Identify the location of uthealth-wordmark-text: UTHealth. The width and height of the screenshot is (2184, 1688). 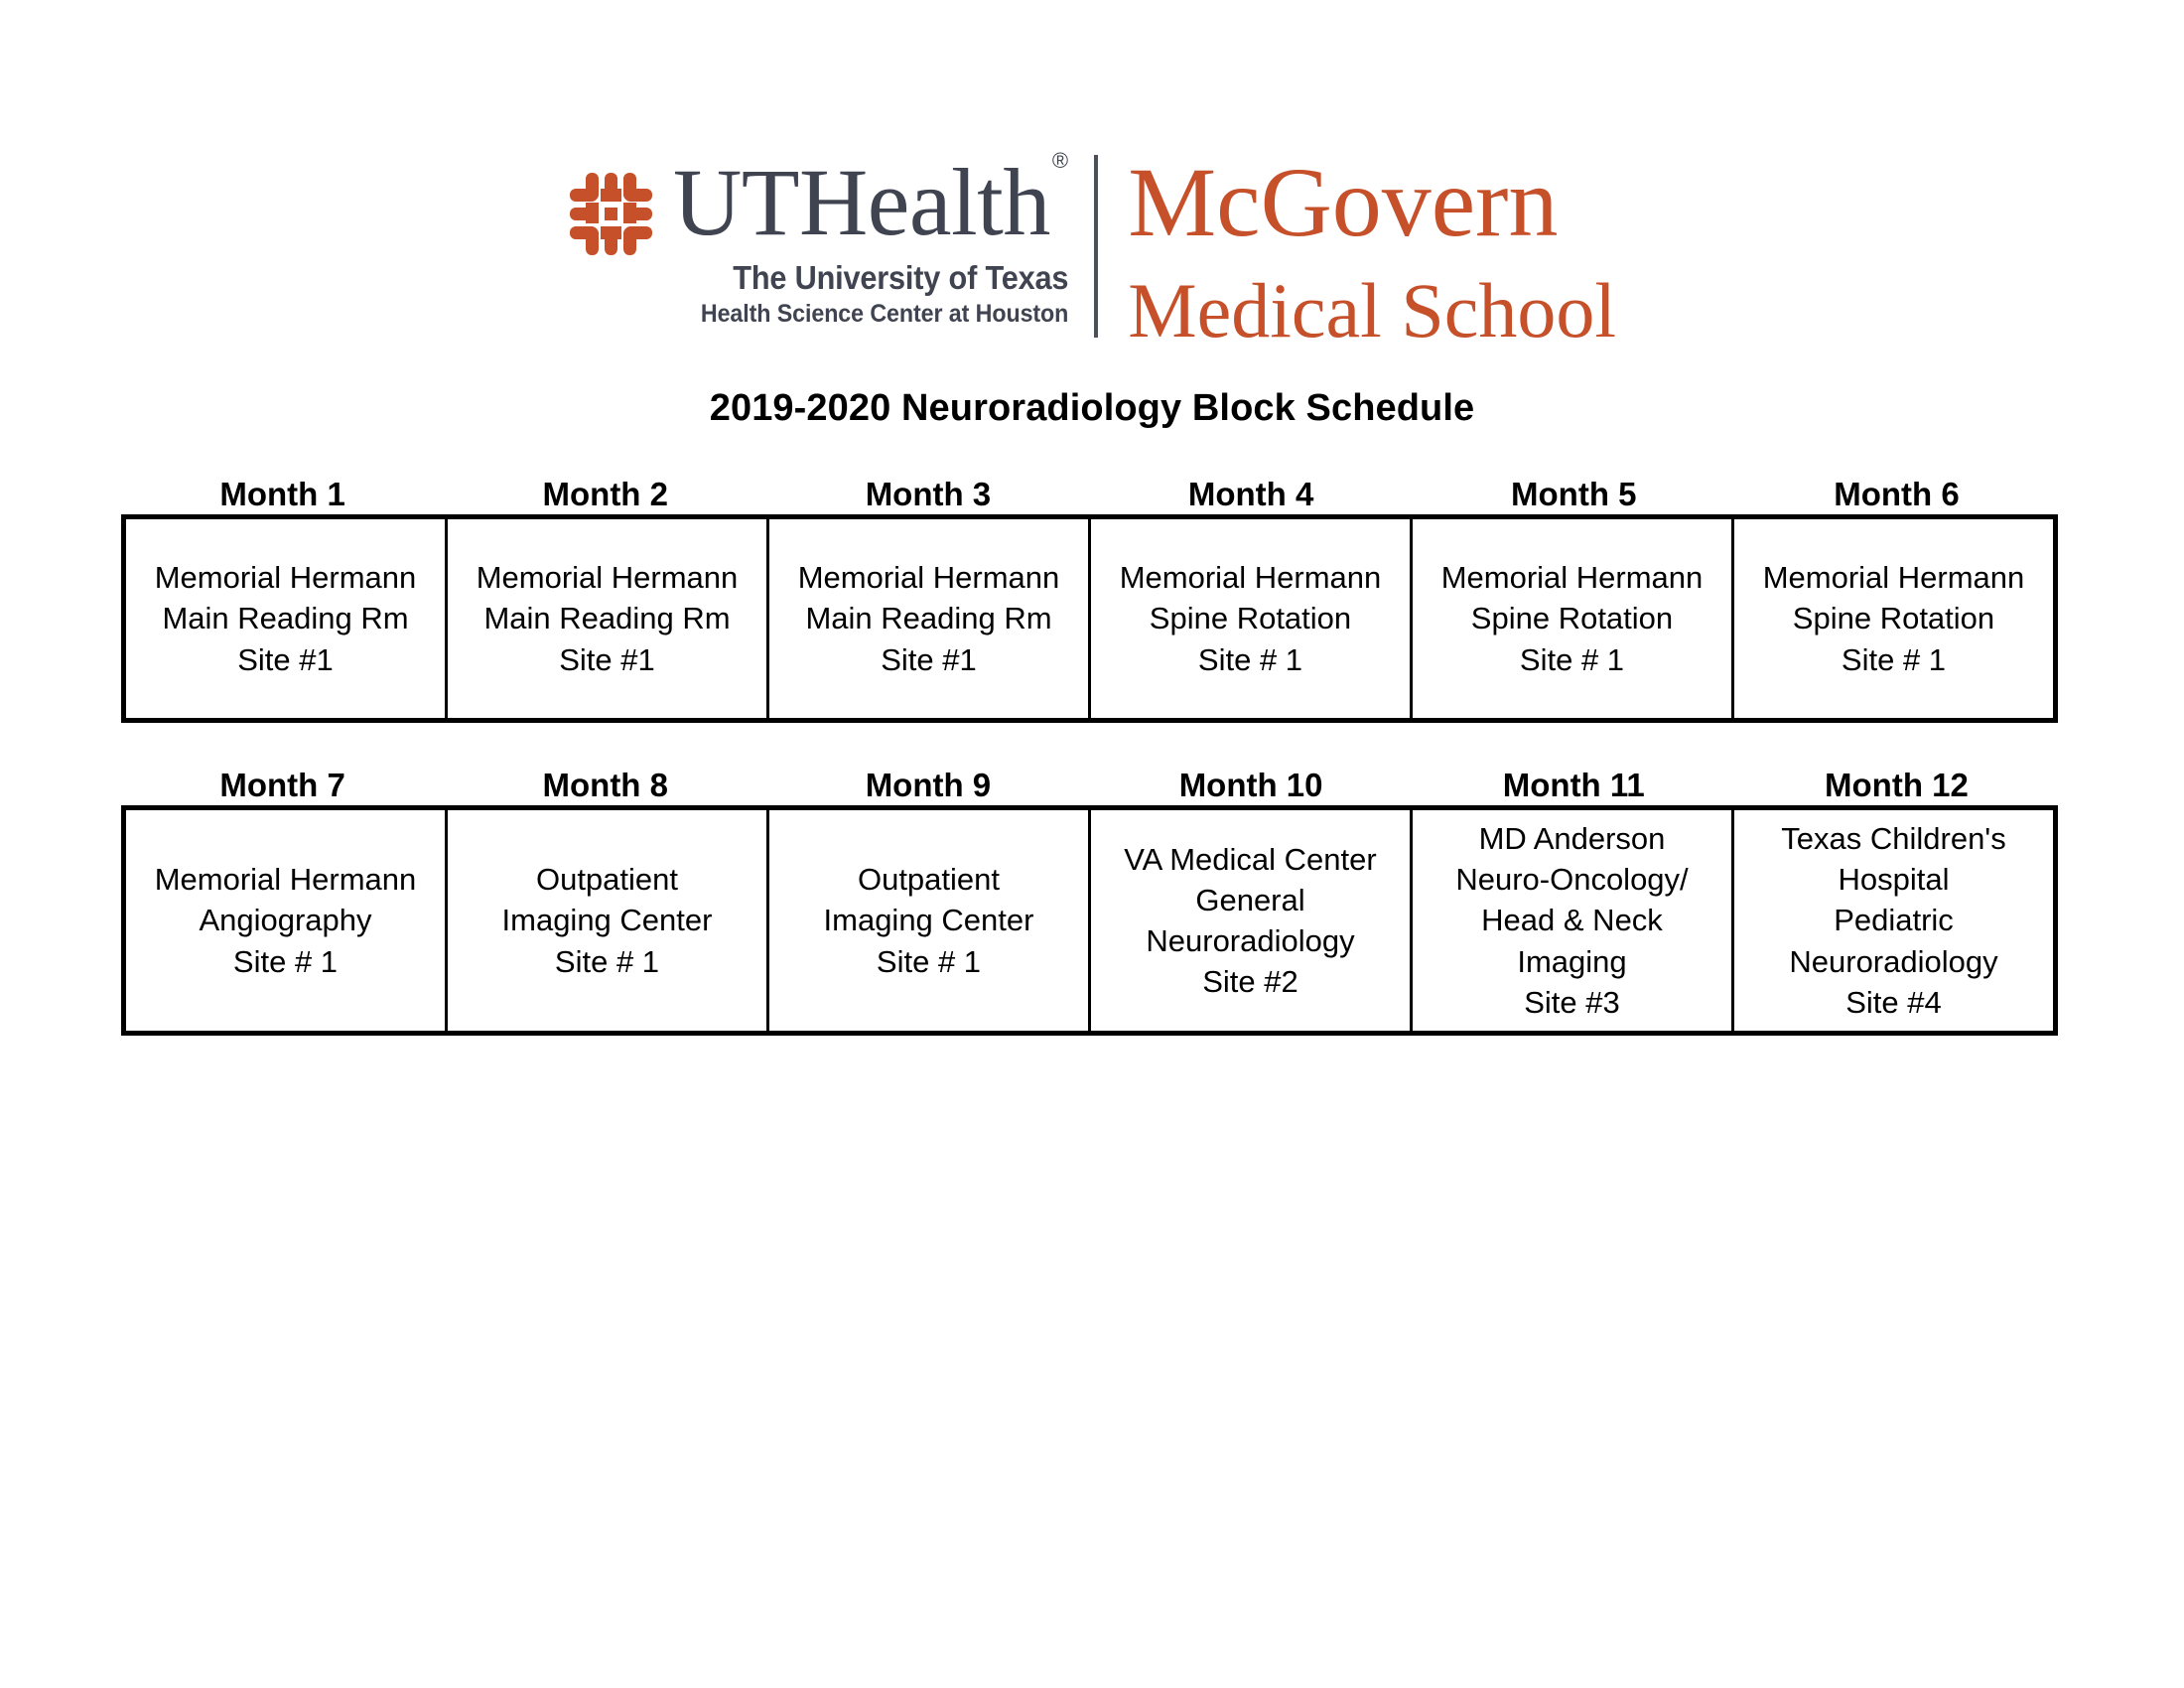
(861, 202).